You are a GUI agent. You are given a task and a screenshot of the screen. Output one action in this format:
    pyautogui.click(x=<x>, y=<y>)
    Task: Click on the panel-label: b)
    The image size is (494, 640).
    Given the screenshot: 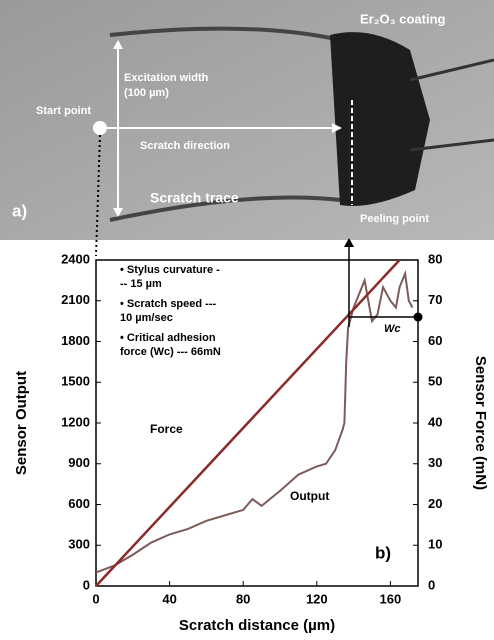 What is the action you would take?
    pyautogui.click(x=383, y=552)
    